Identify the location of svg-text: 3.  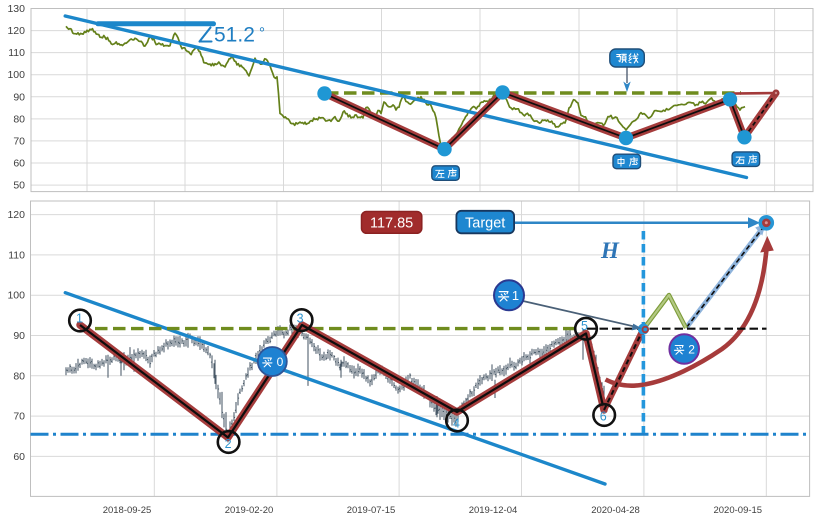
(300, 318).